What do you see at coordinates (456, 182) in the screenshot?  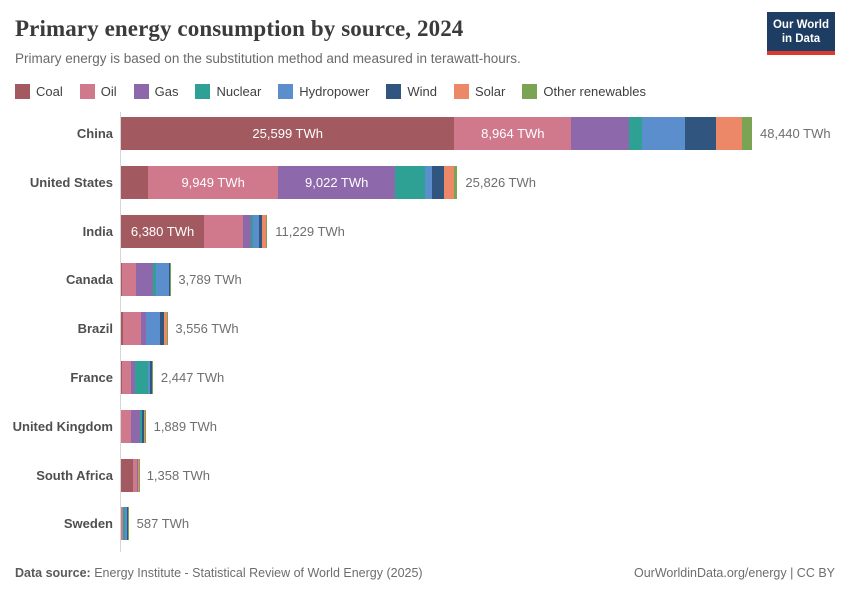 I see `bar-segment-united-states-other-renewables` at bounding box center [456, 182].